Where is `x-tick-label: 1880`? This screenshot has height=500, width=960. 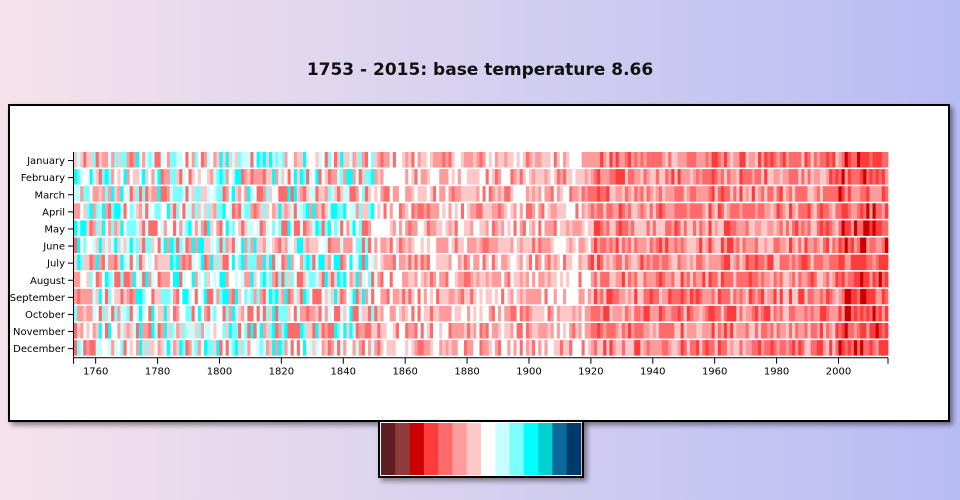 x-tick-label: 1880 is located at coordinates (466, 372).